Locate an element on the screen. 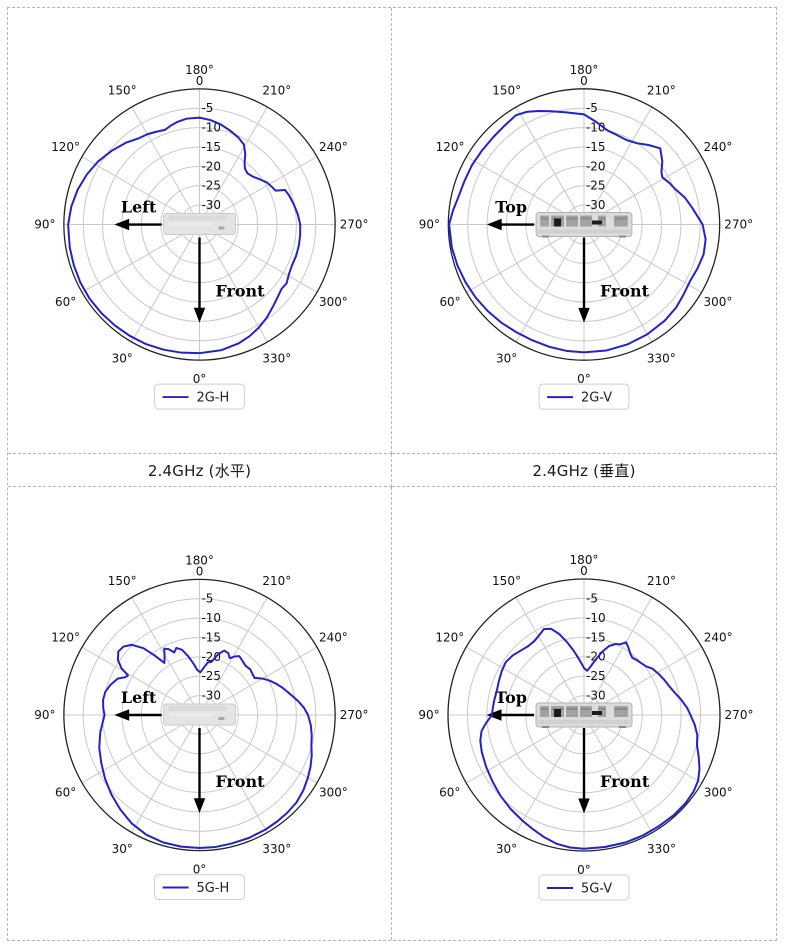  legend-2g-h: 2G-H is located at coordinates (199, 396).